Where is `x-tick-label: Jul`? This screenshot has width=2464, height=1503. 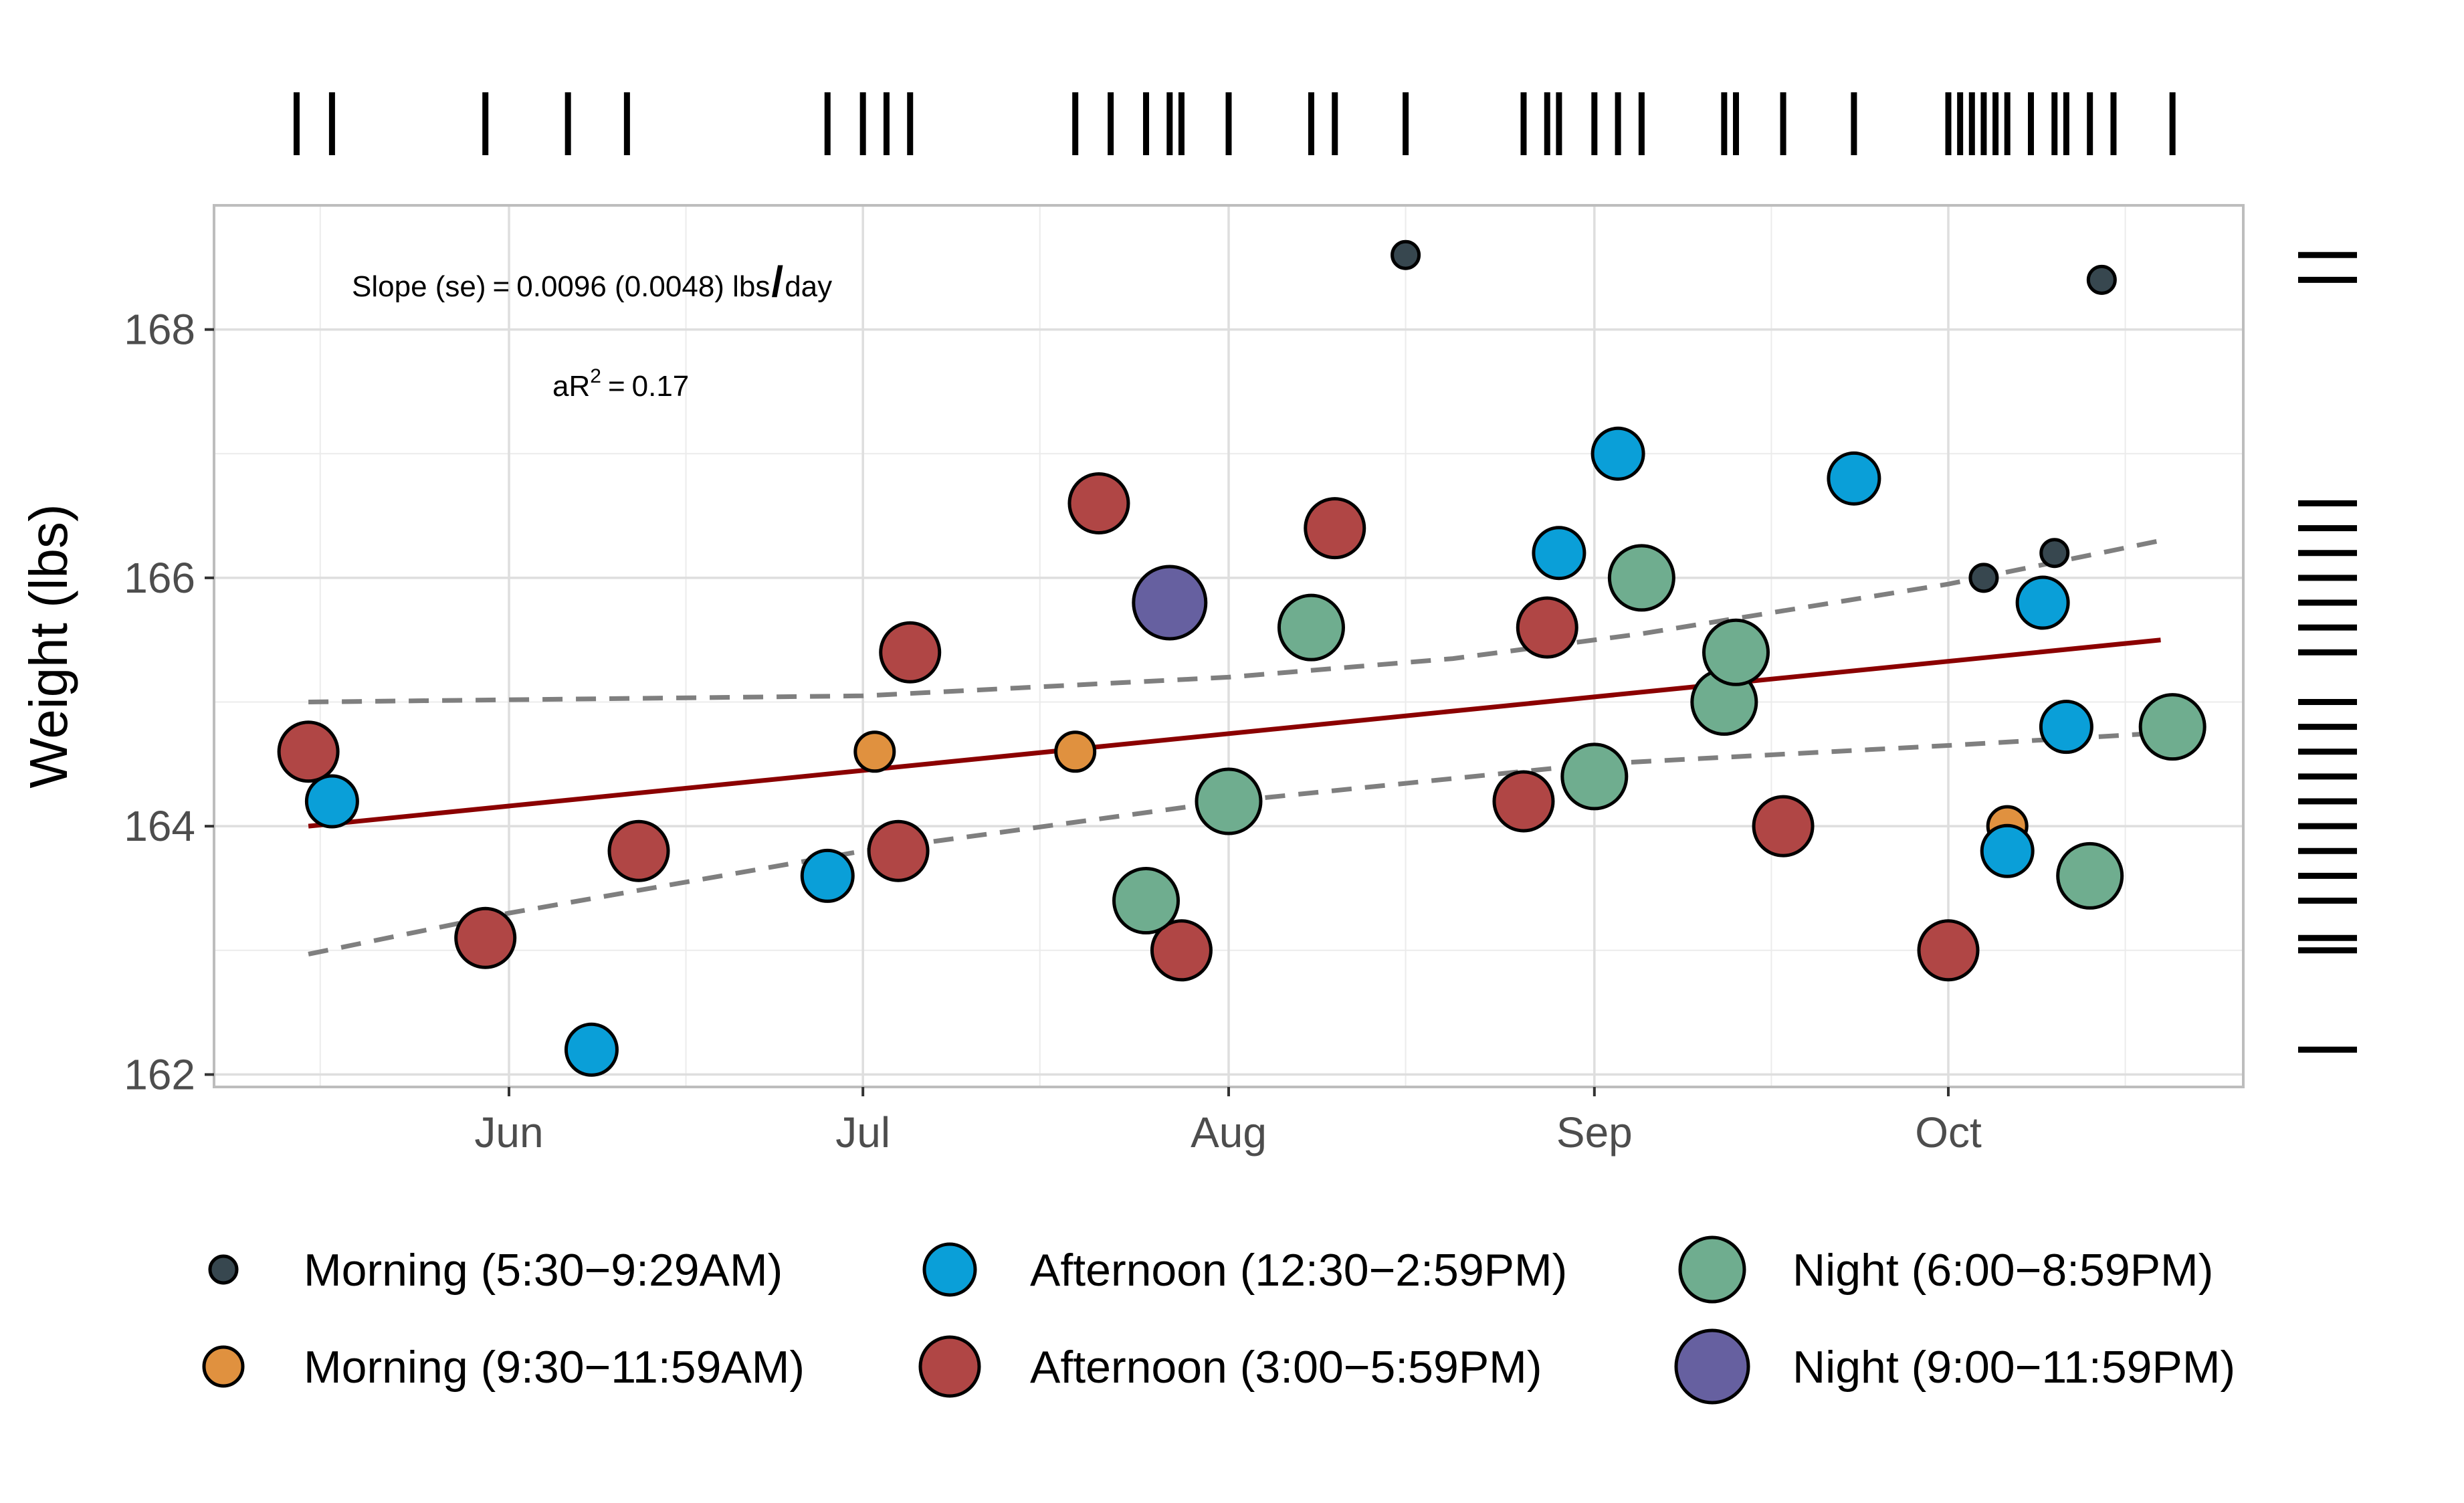
x-tick-label: Jul is located at coordinates (862, 1132).